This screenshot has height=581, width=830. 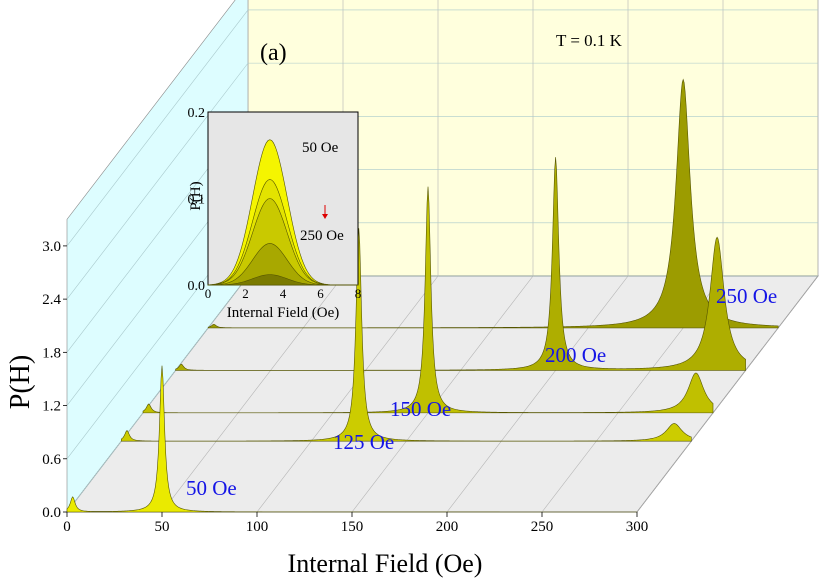 What do you see at coordinates (282, 280) in the screenshot?
I see `inset-trace` at bounding box center [282, 280].